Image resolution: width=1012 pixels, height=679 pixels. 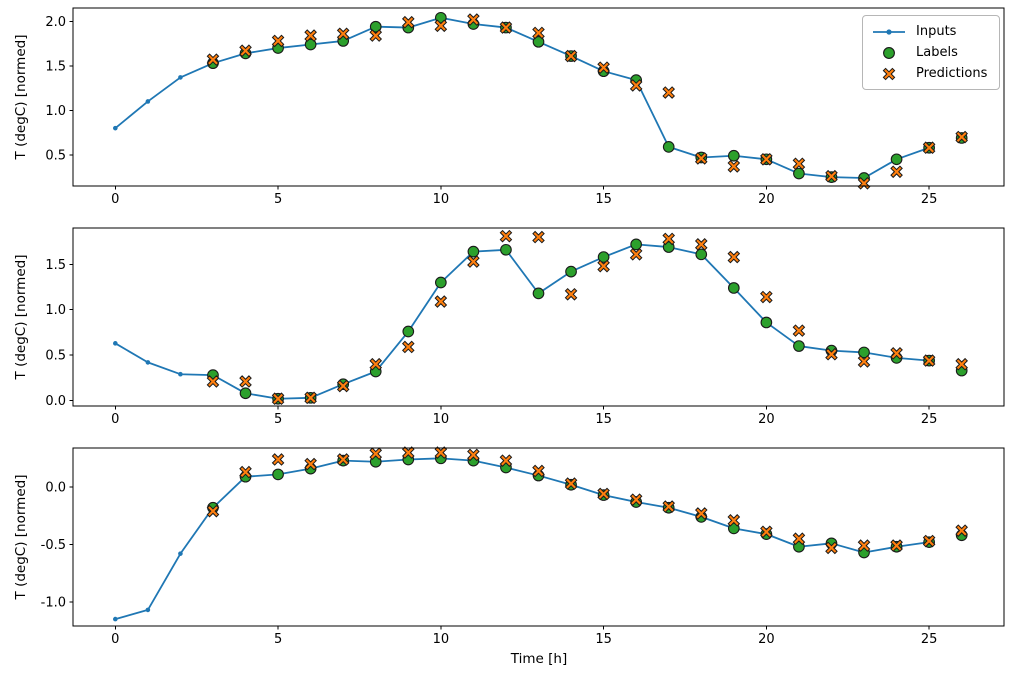 What do you see at coordinates (21, 317) in the screenshot?
I see `y-axis-label-subplot-2: T (degC) [normed]` at bounding box center [21, 317].